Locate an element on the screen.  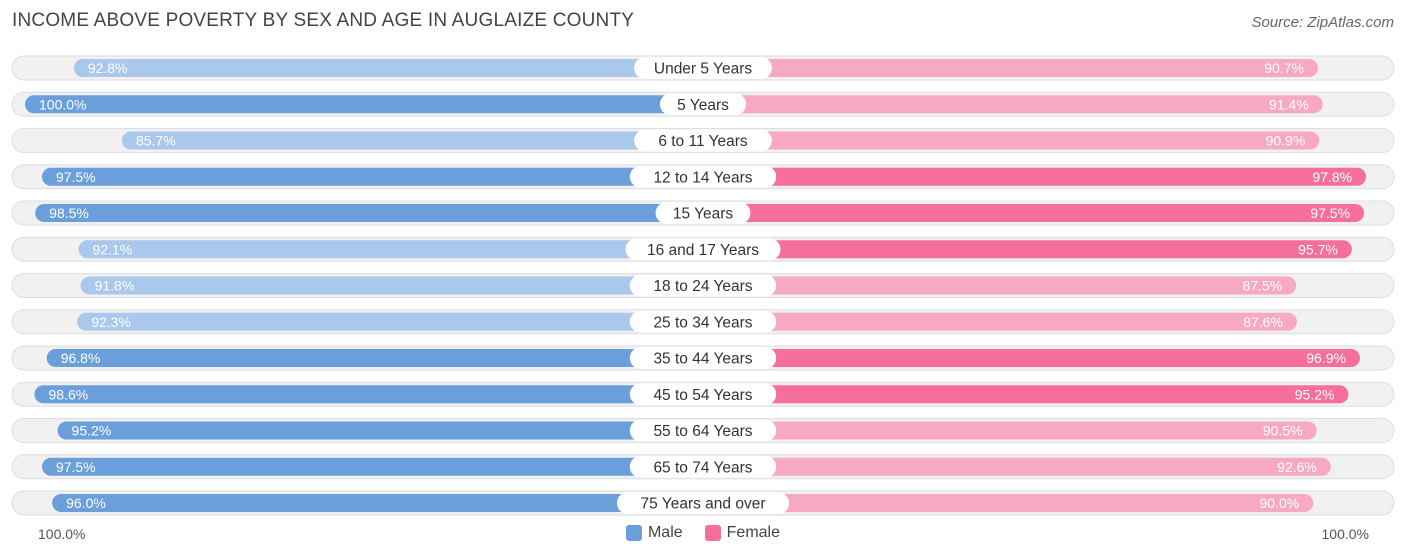
legend-item-male: Male is located at coordinates (654, 533).